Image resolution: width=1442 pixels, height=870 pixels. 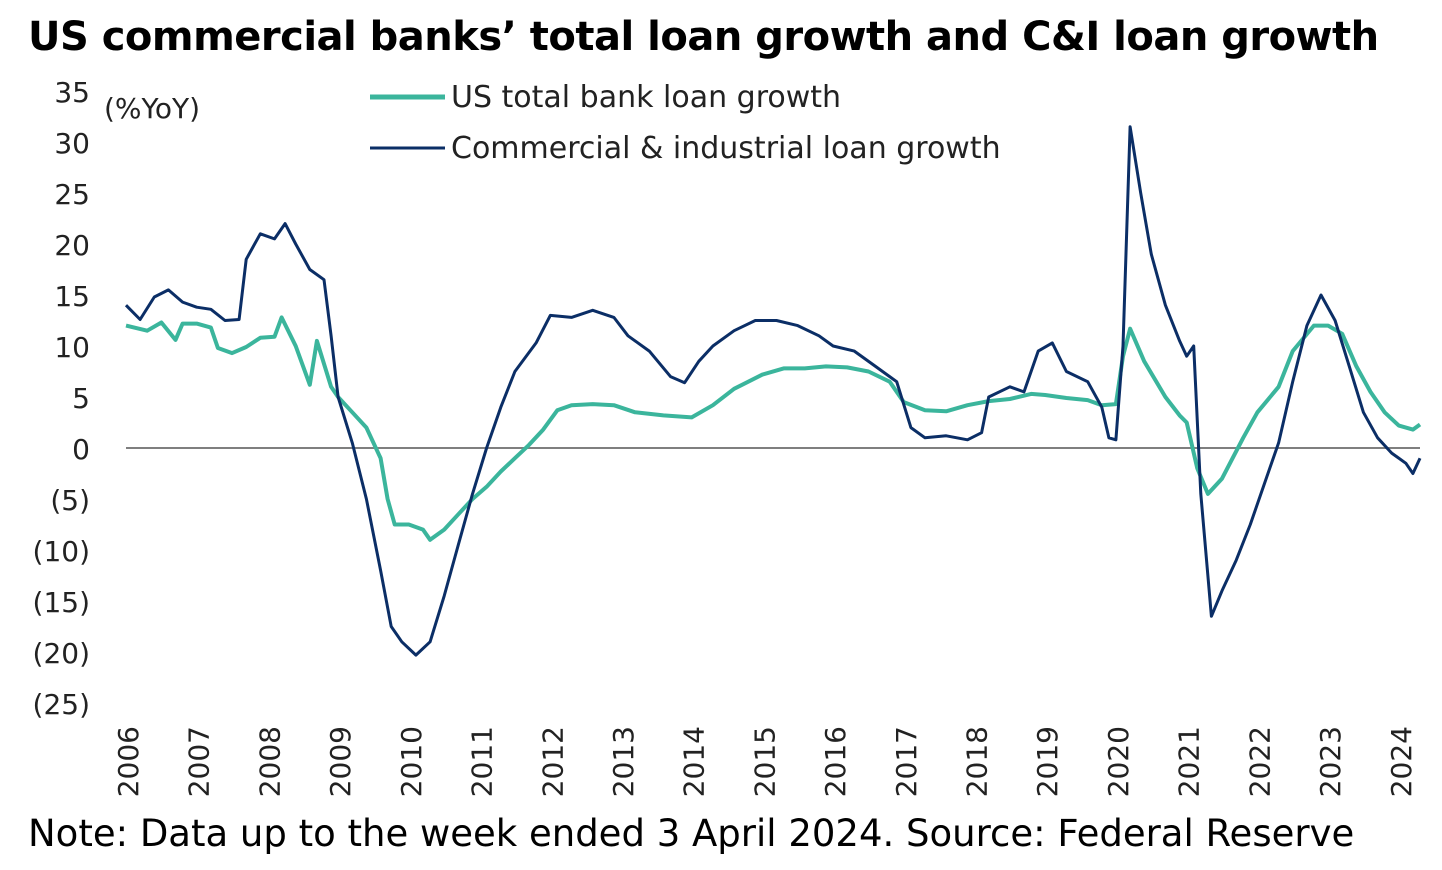 What do you see at coordinates (61, 653) in the screenshot?
I see `y-tick-label: (20)` at bounding box center [61, 653].